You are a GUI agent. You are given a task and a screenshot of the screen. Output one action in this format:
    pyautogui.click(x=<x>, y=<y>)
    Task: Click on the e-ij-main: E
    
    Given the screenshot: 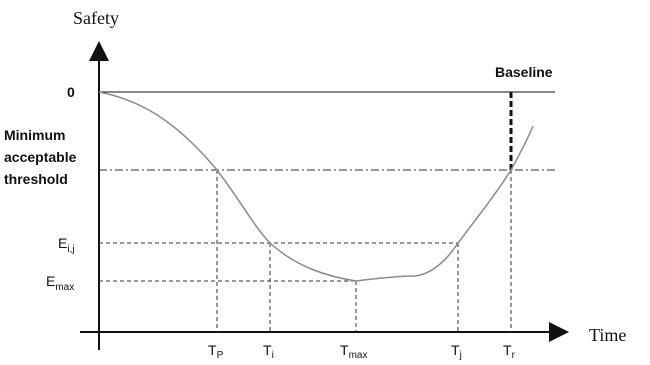 What is the action you would take?
    pyautogui.click(x=62, y=243)
    